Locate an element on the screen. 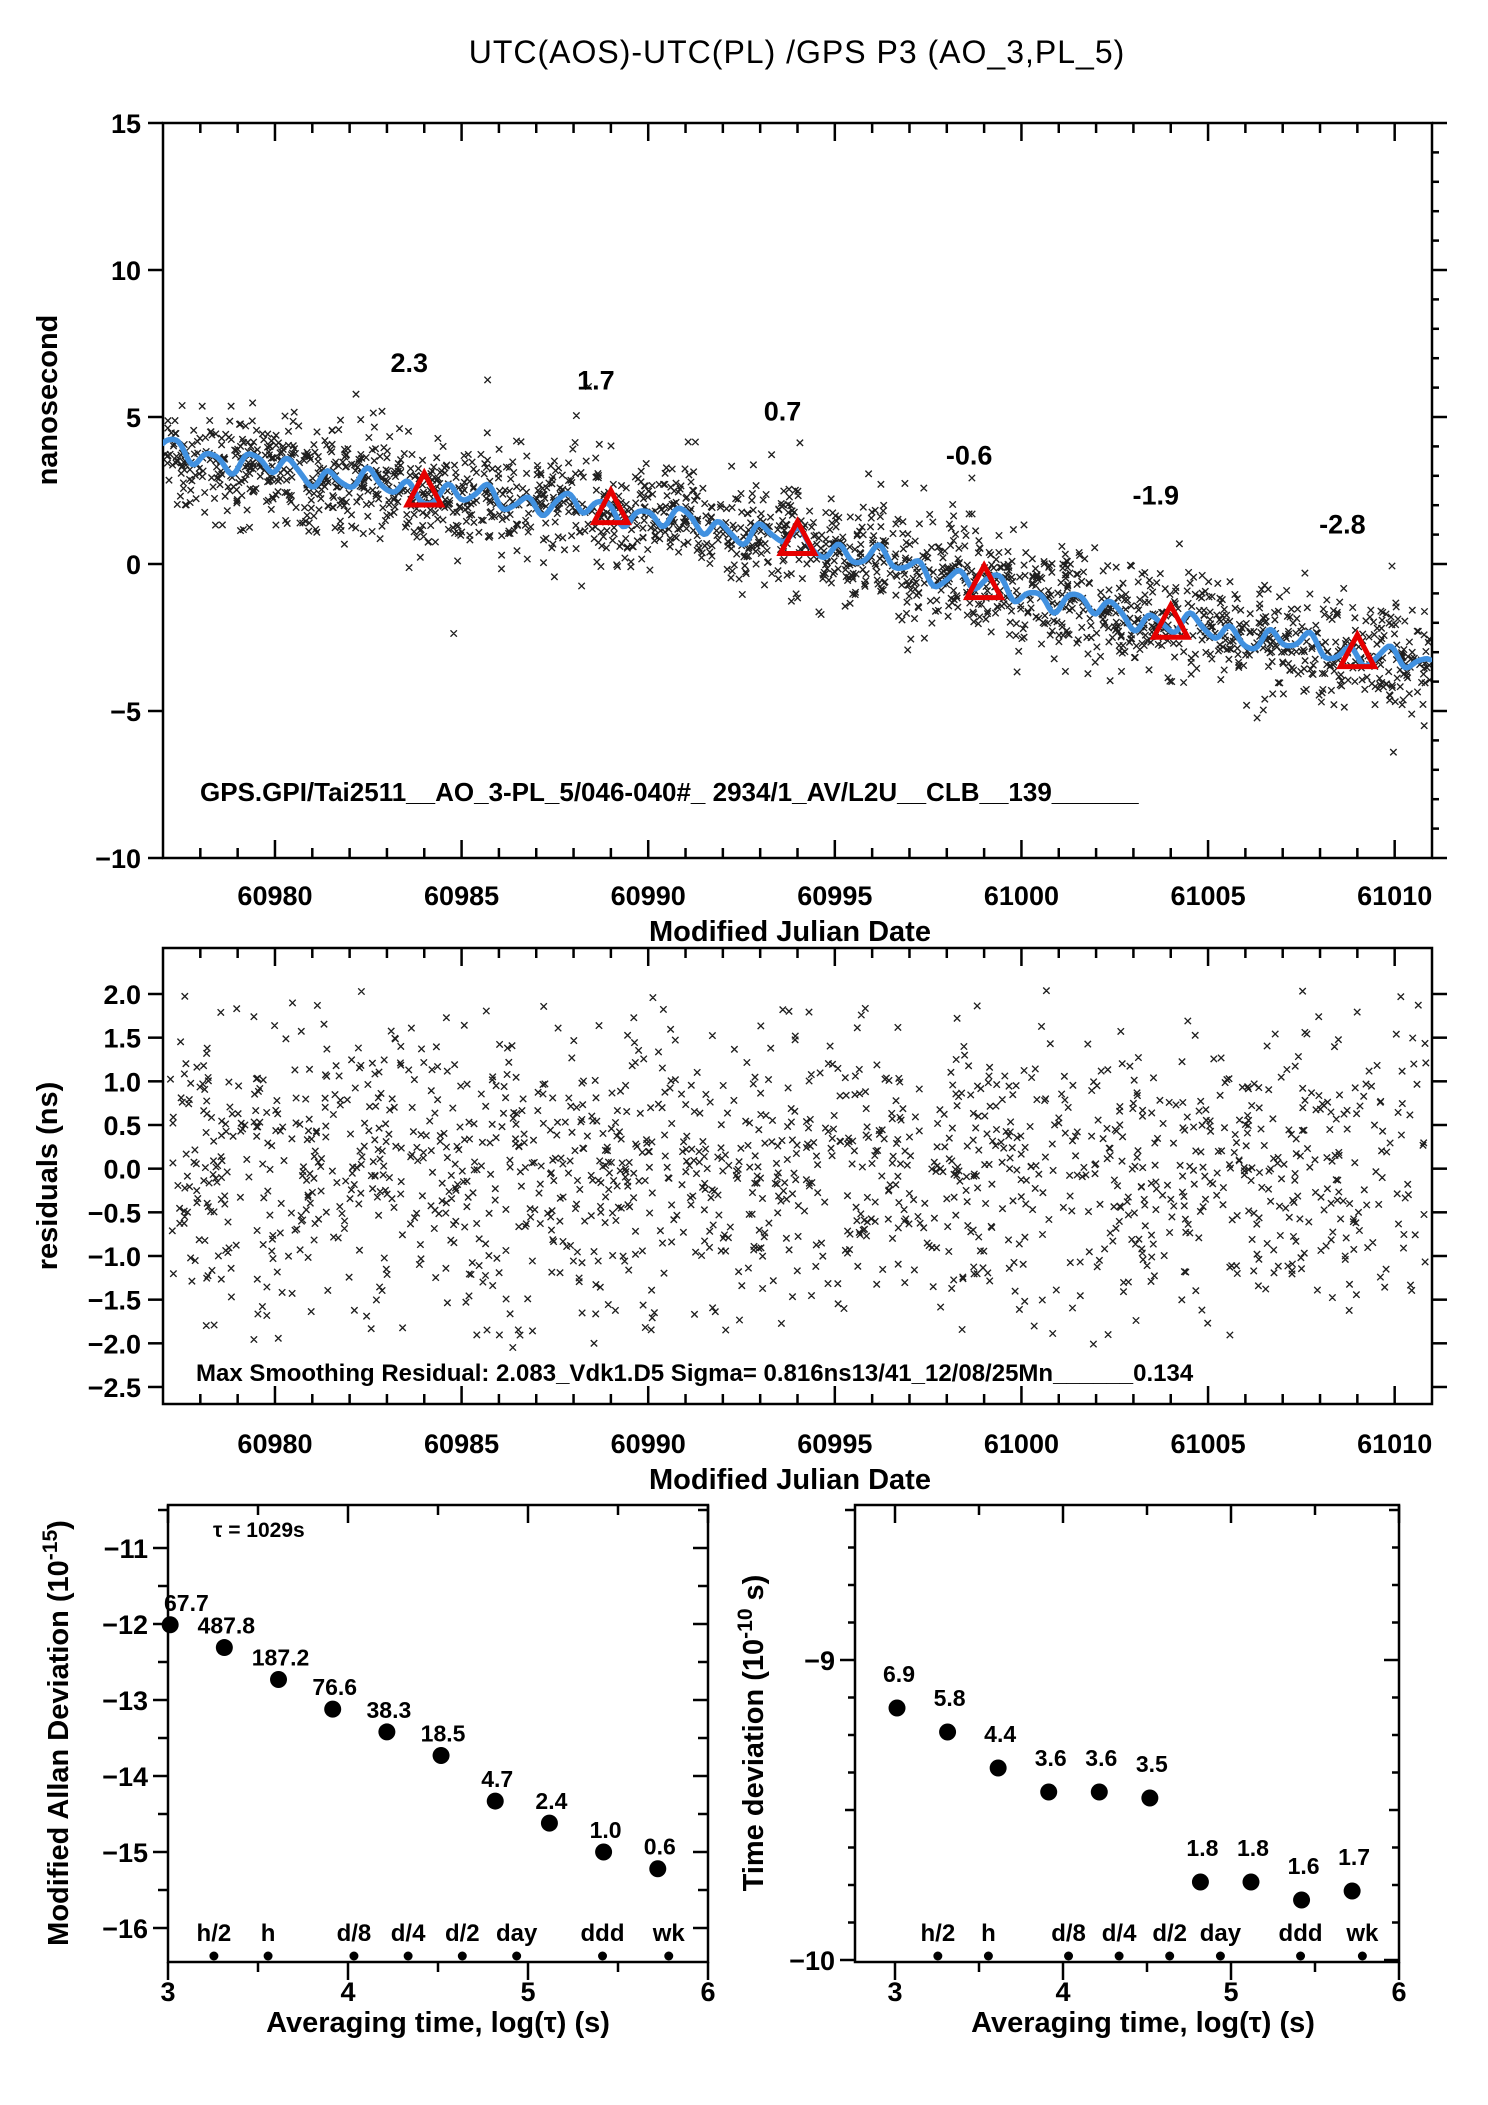 The image size is (1488, 2105). residuals-panel-scatter is located at coordinates (798, 1169).